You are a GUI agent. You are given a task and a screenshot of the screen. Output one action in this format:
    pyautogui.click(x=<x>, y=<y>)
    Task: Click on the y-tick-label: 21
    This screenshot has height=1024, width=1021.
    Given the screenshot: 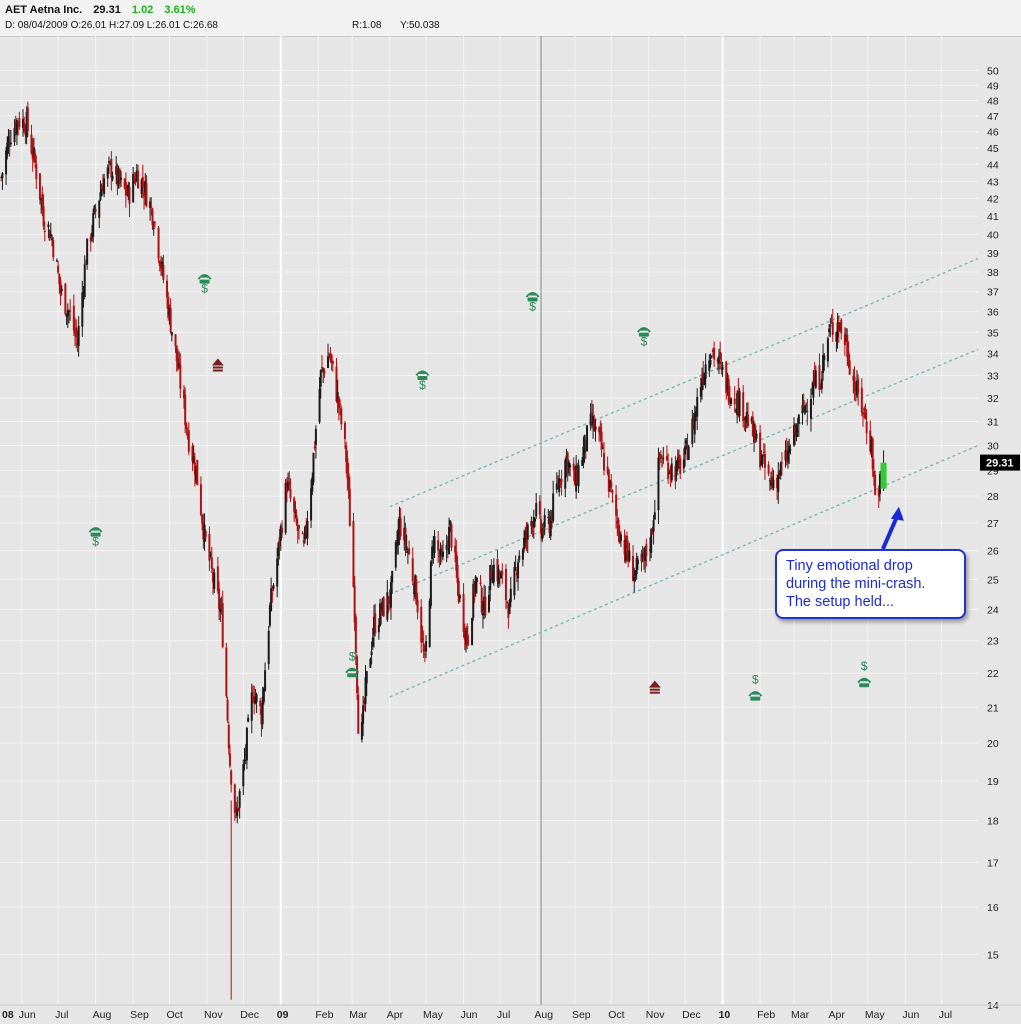 What is the action you would take?
    pyautogui.click(x=993, y=708)
    